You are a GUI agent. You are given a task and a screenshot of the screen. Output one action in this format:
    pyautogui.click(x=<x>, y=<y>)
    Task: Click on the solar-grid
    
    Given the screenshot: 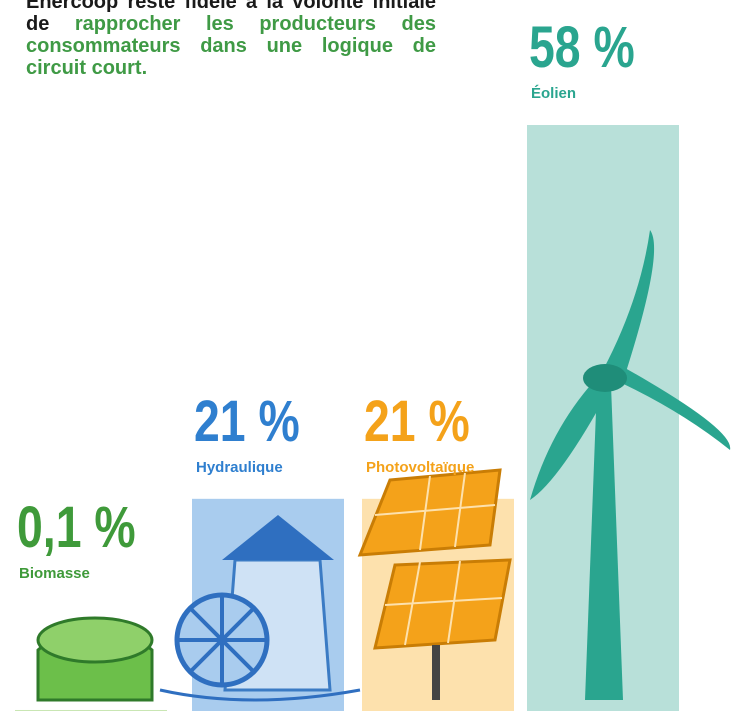 What is the action you would take?
    pyautogui.click(x=438, y=559)
    